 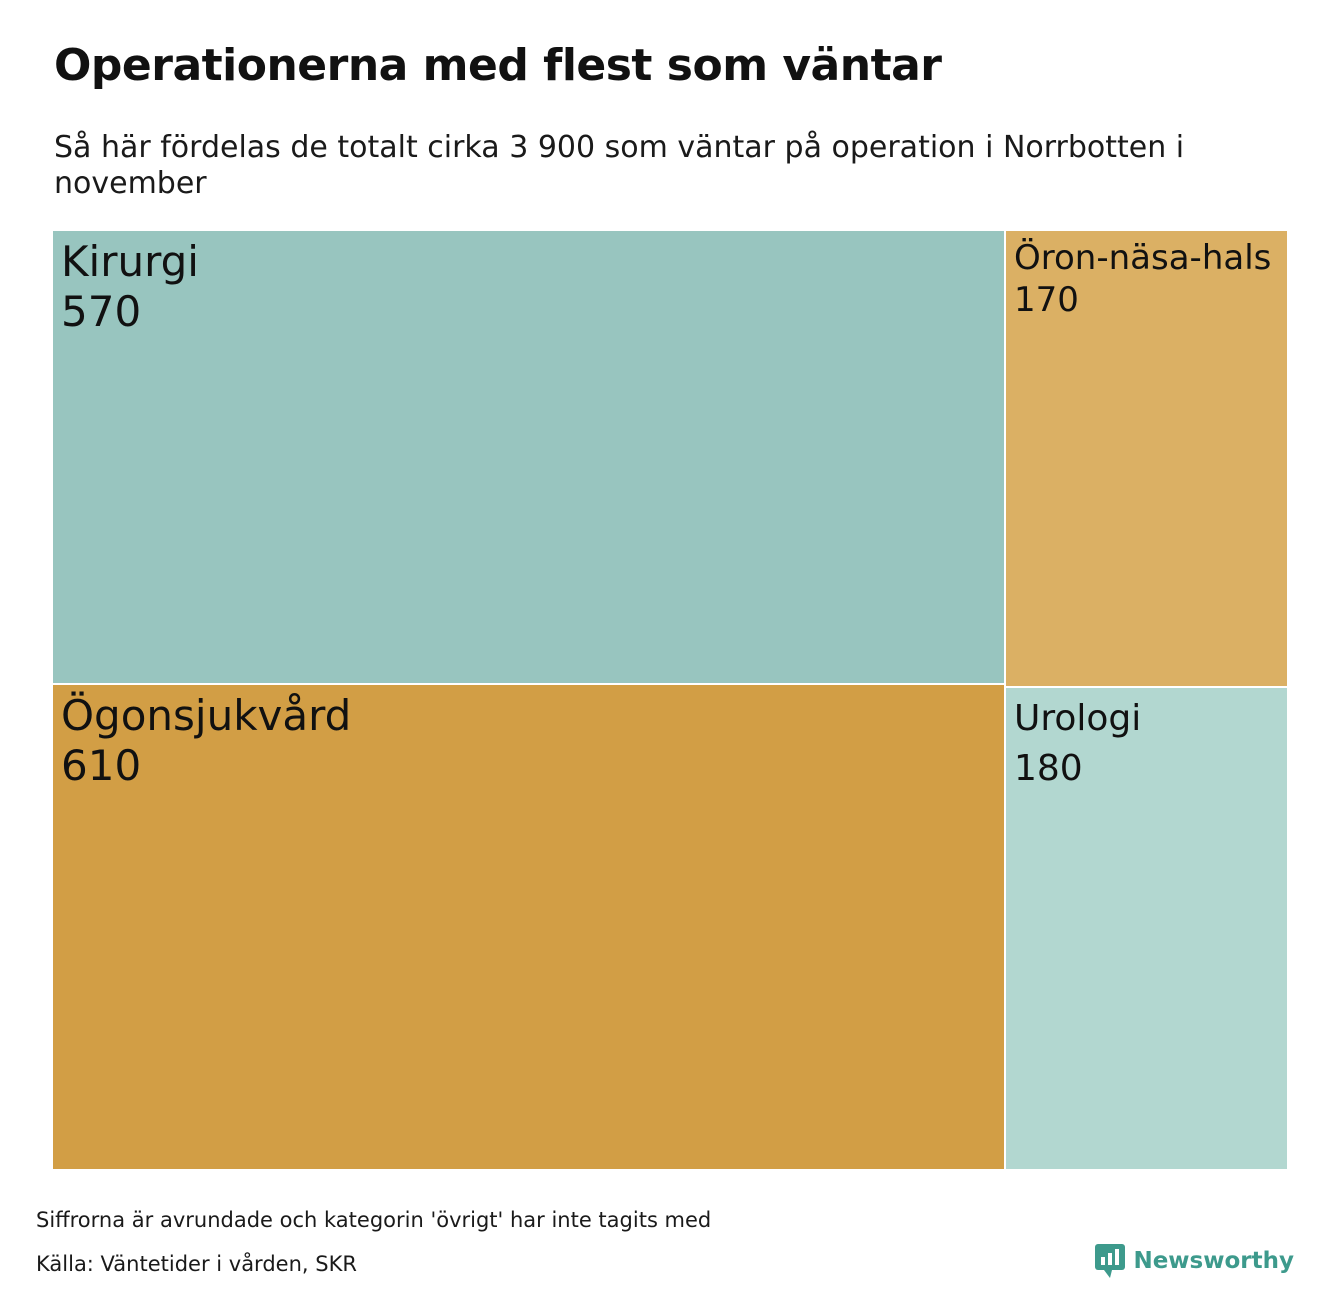 I want to click on newsworthy-logo-icon, so click(x=1110, y=1261).